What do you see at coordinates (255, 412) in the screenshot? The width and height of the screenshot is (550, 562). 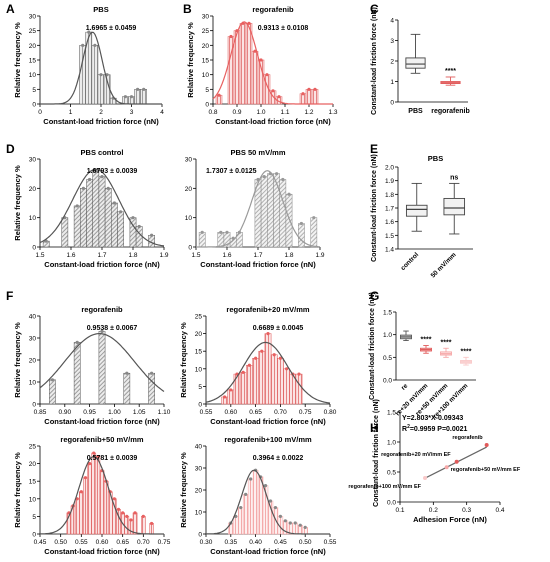 I see `x-tick-label: 0.65` at bounding box center [255, 412].